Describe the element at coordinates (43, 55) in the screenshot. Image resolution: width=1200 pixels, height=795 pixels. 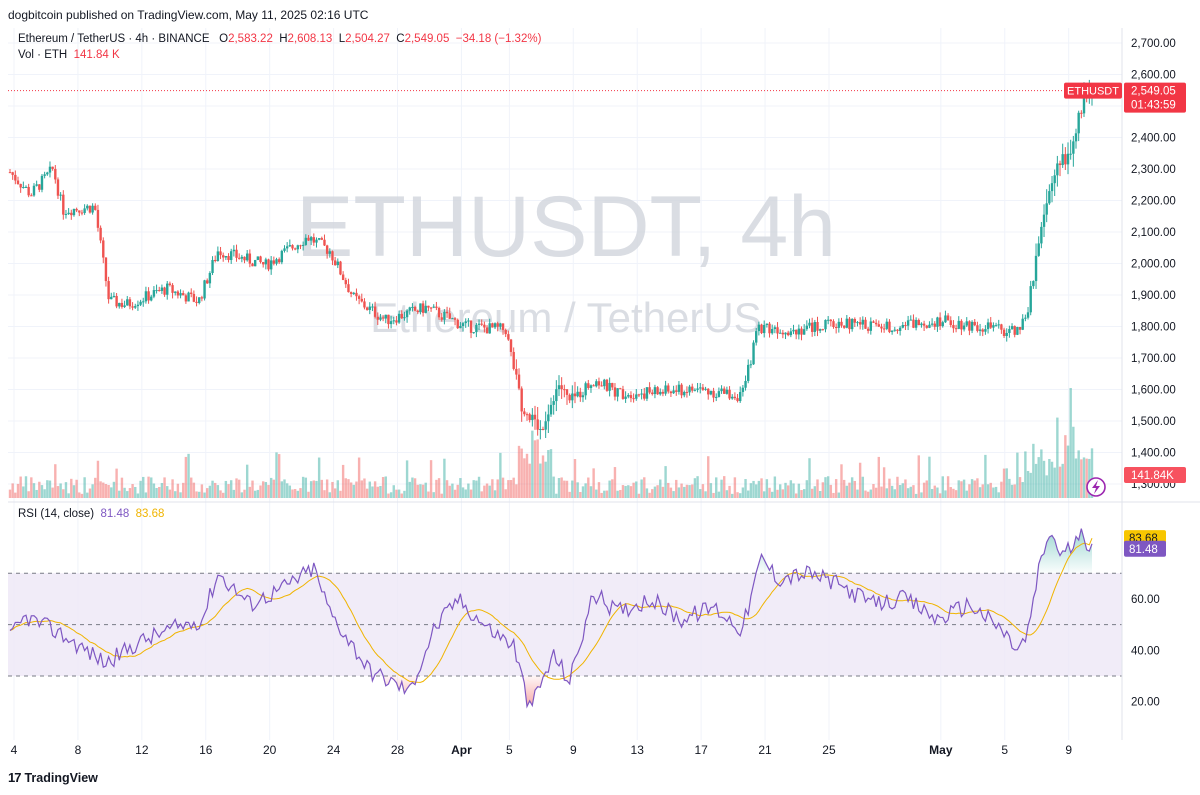
I see `volume-label: Vol · ETH` at that location.